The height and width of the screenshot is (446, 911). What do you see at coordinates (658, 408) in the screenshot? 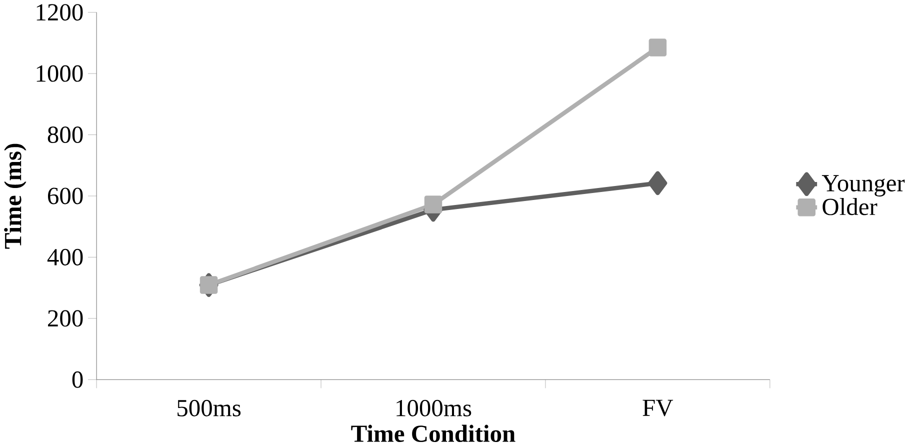
I see `x-tick-label: FV` at bounding box center [658, 408].